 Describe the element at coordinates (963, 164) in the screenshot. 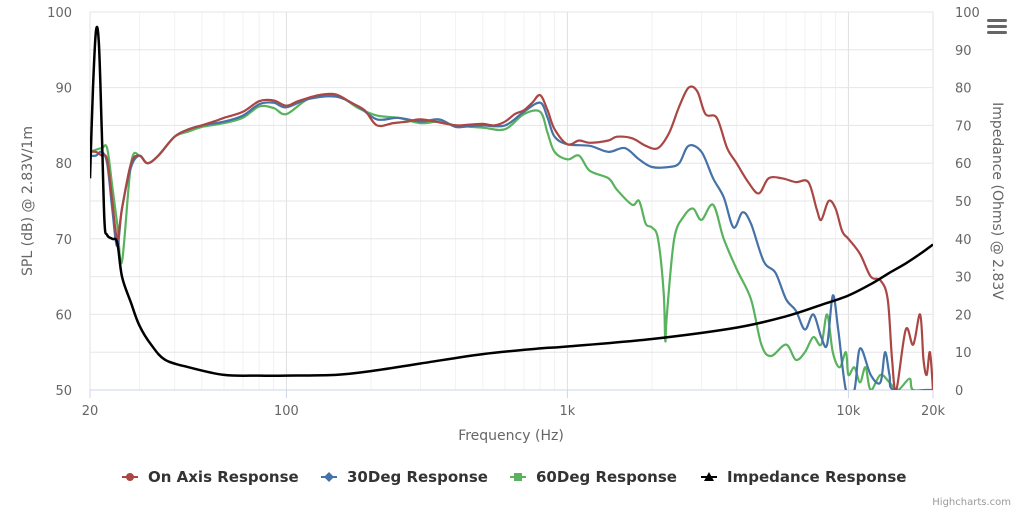

I see `y-right-tick-label: 60` at that location.